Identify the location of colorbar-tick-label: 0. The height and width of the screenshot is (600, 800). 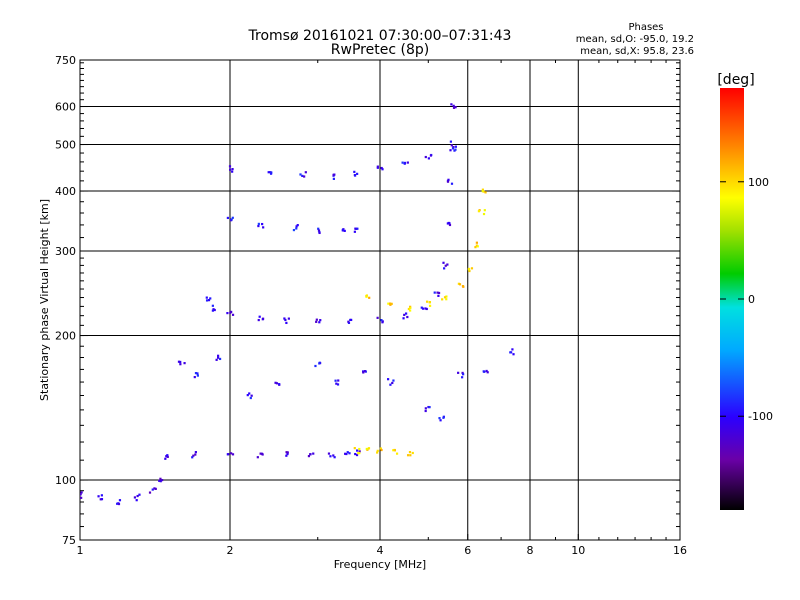
(751, 299).